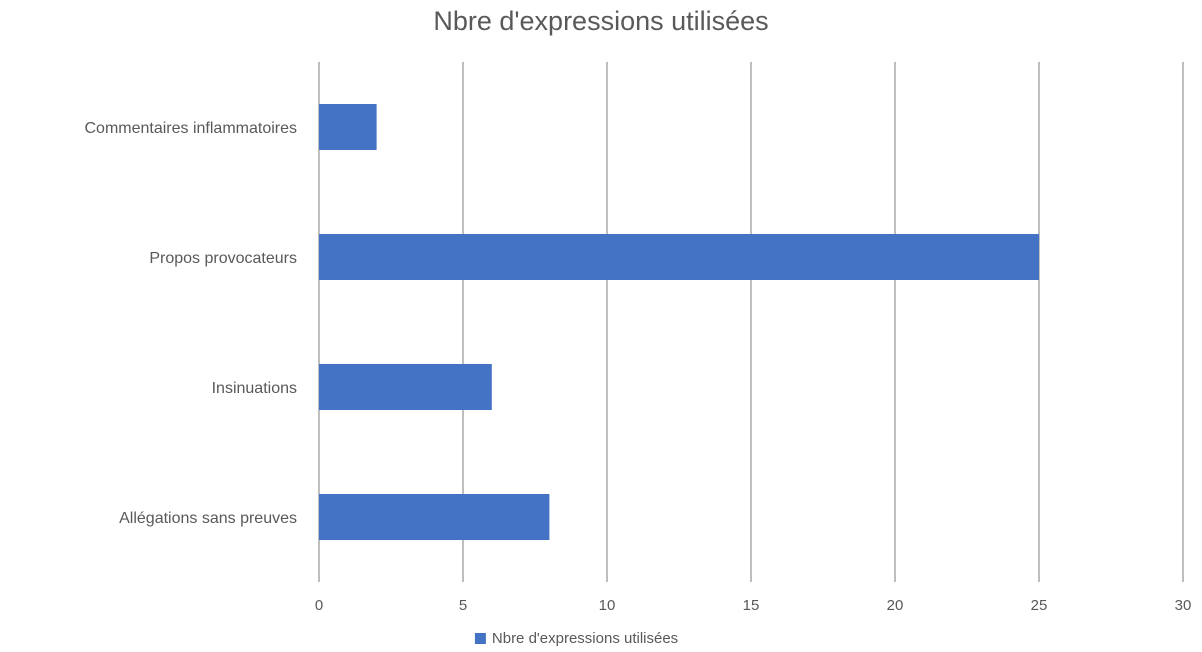 The height and width of the screenshot is (652, 1202). Describe the element at coordinates (319, 605) in the screenshot. I see `x-tick-label: 0` at that location.